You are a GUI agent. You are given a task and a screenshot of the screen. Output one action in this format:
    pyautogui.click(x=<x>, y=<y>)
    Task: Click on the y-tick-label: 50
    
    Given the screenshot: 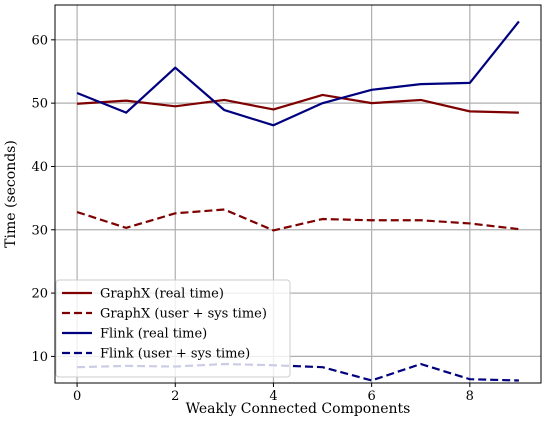 What is the action you would take?
    pyautogui.click(x=39, y=104)
    